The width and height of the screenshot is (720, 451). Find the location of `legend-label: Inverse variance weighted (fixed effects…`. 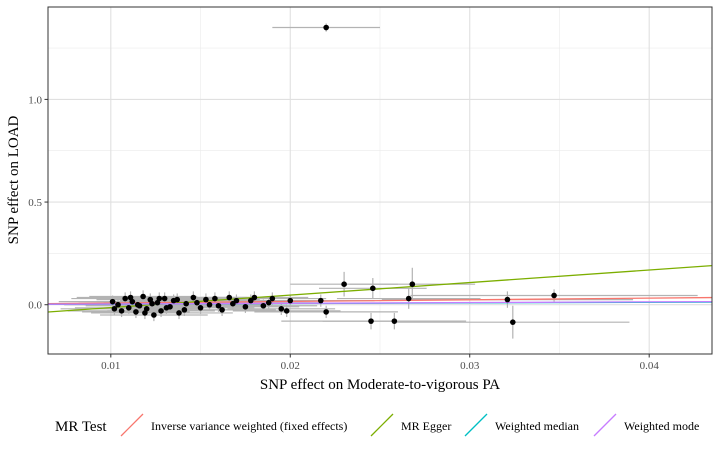

legend-label: Inverse variance weighted (fixed effects… is located at coordinates (249, 426).